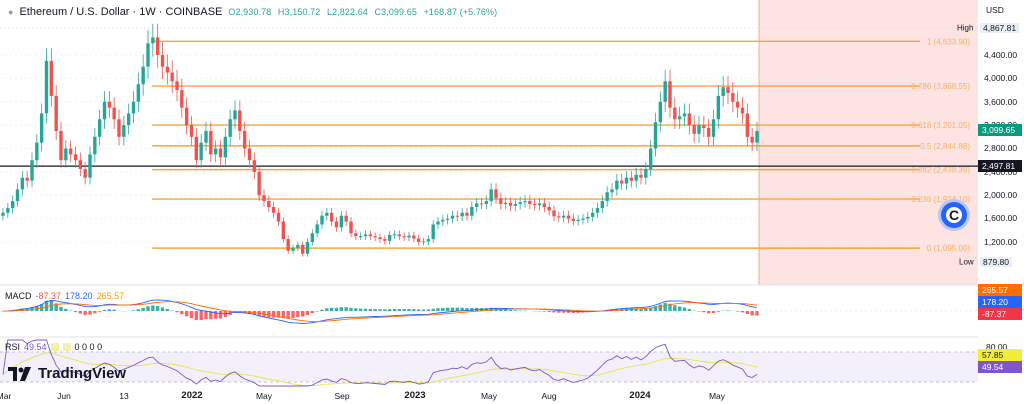  I want to click on rsi-ma-tag: 57.85, so click(1000, 355).